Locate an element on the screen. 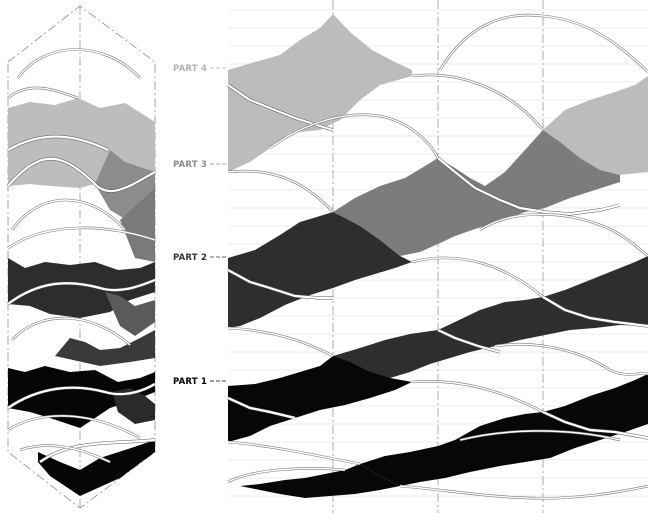 The height and width of the screenshot is (513, 648). part1-bottom-shape is located at coordinates (320, 481).